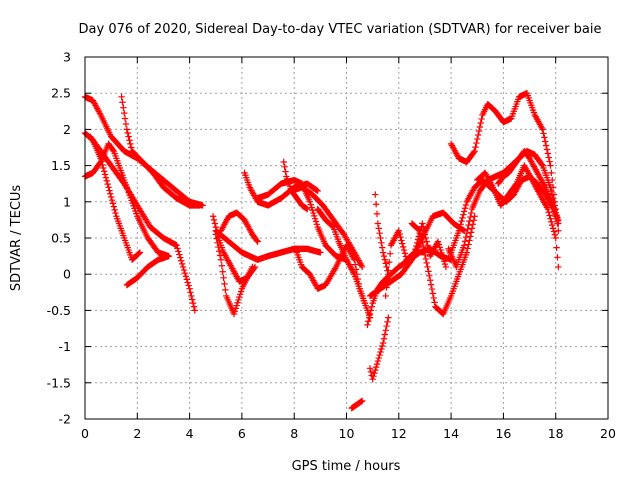 The width and height of the screenshot is (640, 480). What do you see at coordinates (16, 238) in the screenshot?
I see `y-axis-label: SDTVAR / TECUs` at bounding box center [16, 238].